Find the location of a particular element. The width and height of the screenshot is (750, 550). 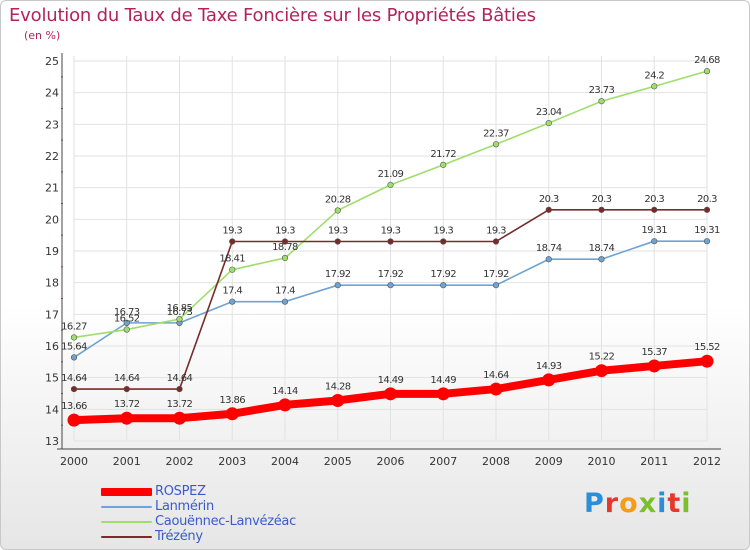

x-tick-label: 2012 is located at coordinates (707, 461).